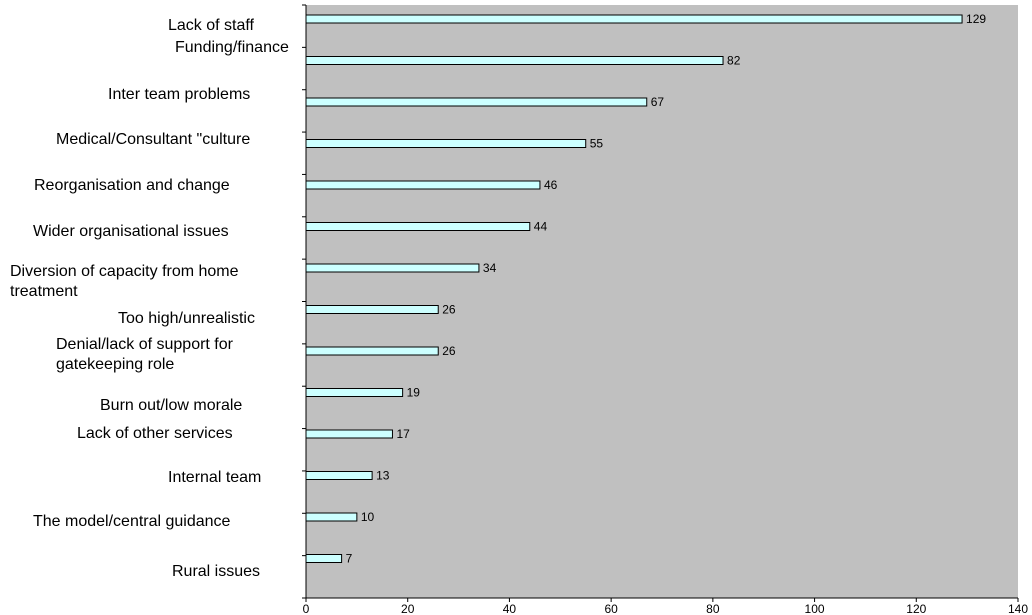  I want to click on x-tick-label: 60, so click(611, 608).